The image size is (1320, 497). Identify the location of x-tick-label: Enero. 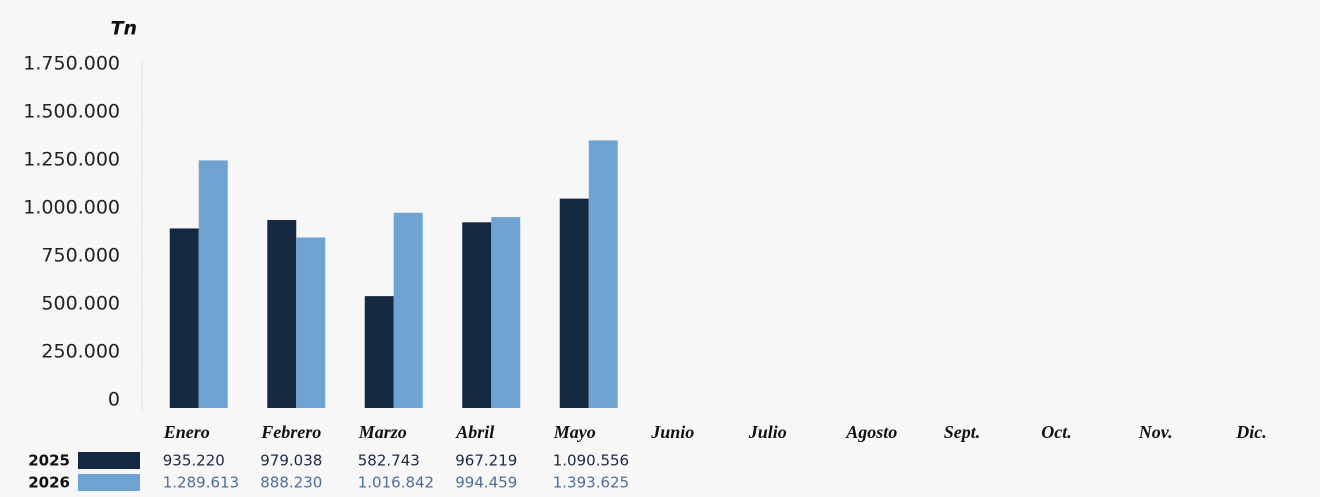
(186, 432).